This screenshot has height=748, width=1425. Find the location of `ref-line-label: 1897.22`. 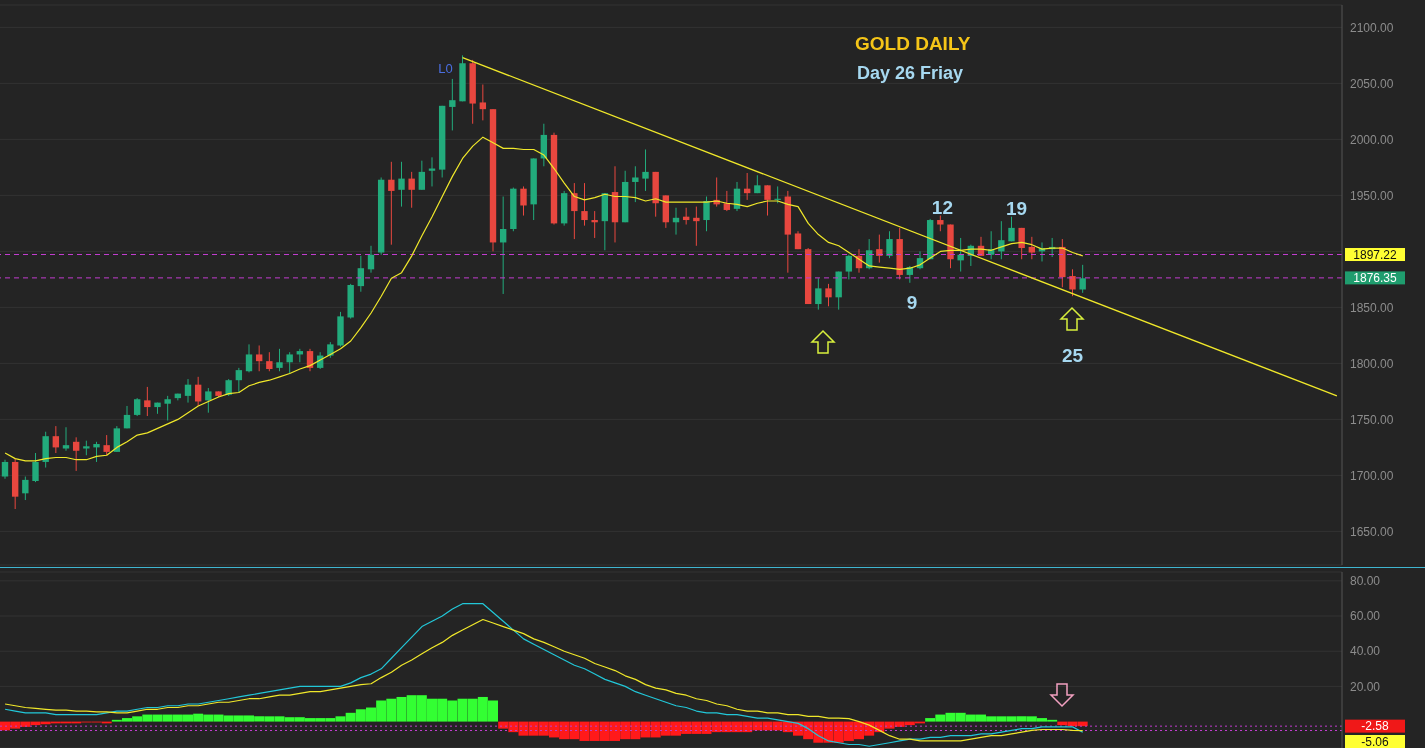

ref-line-label: 1897.22 is located at coordinates (1375, 254).